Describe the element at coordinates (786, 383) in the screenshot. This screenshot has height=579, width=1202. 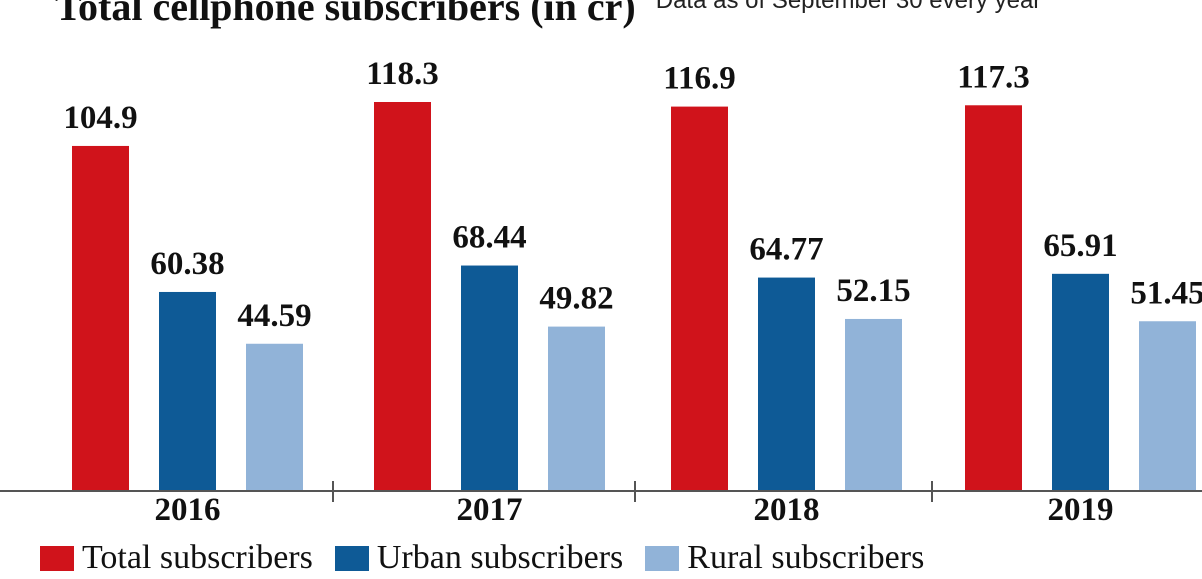
I see `bar-urban-2018` at that location.